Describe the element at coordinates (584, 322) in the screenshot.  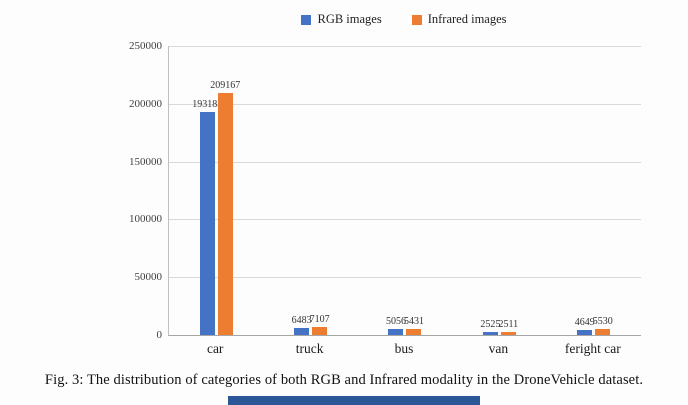
I see `bar-value-label: 4649` at that location.